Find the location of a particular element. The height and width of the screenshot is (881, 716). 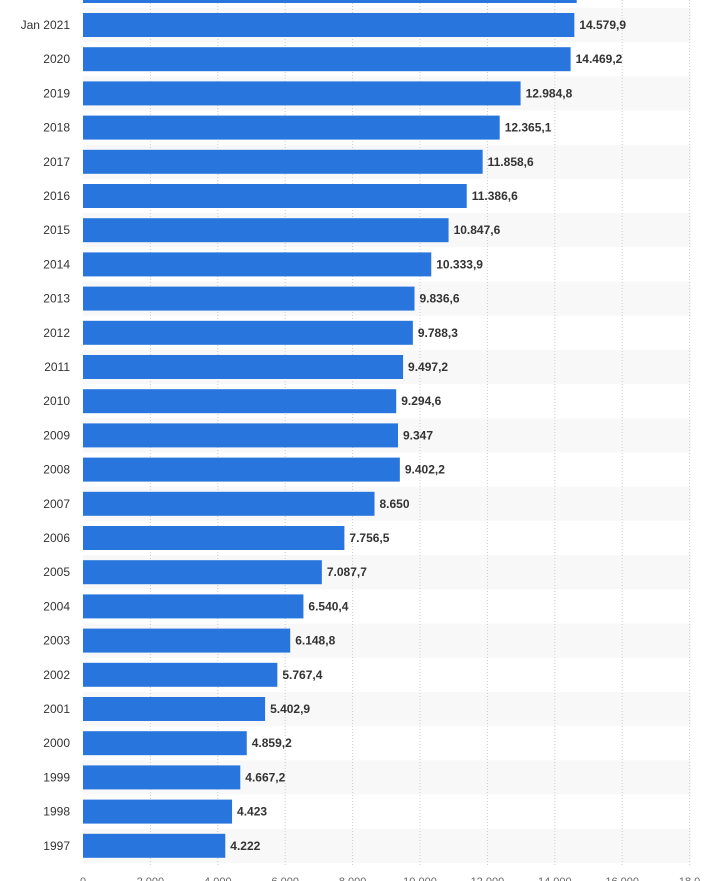

value-label: 8.650 is located at coordinates (395, 504).